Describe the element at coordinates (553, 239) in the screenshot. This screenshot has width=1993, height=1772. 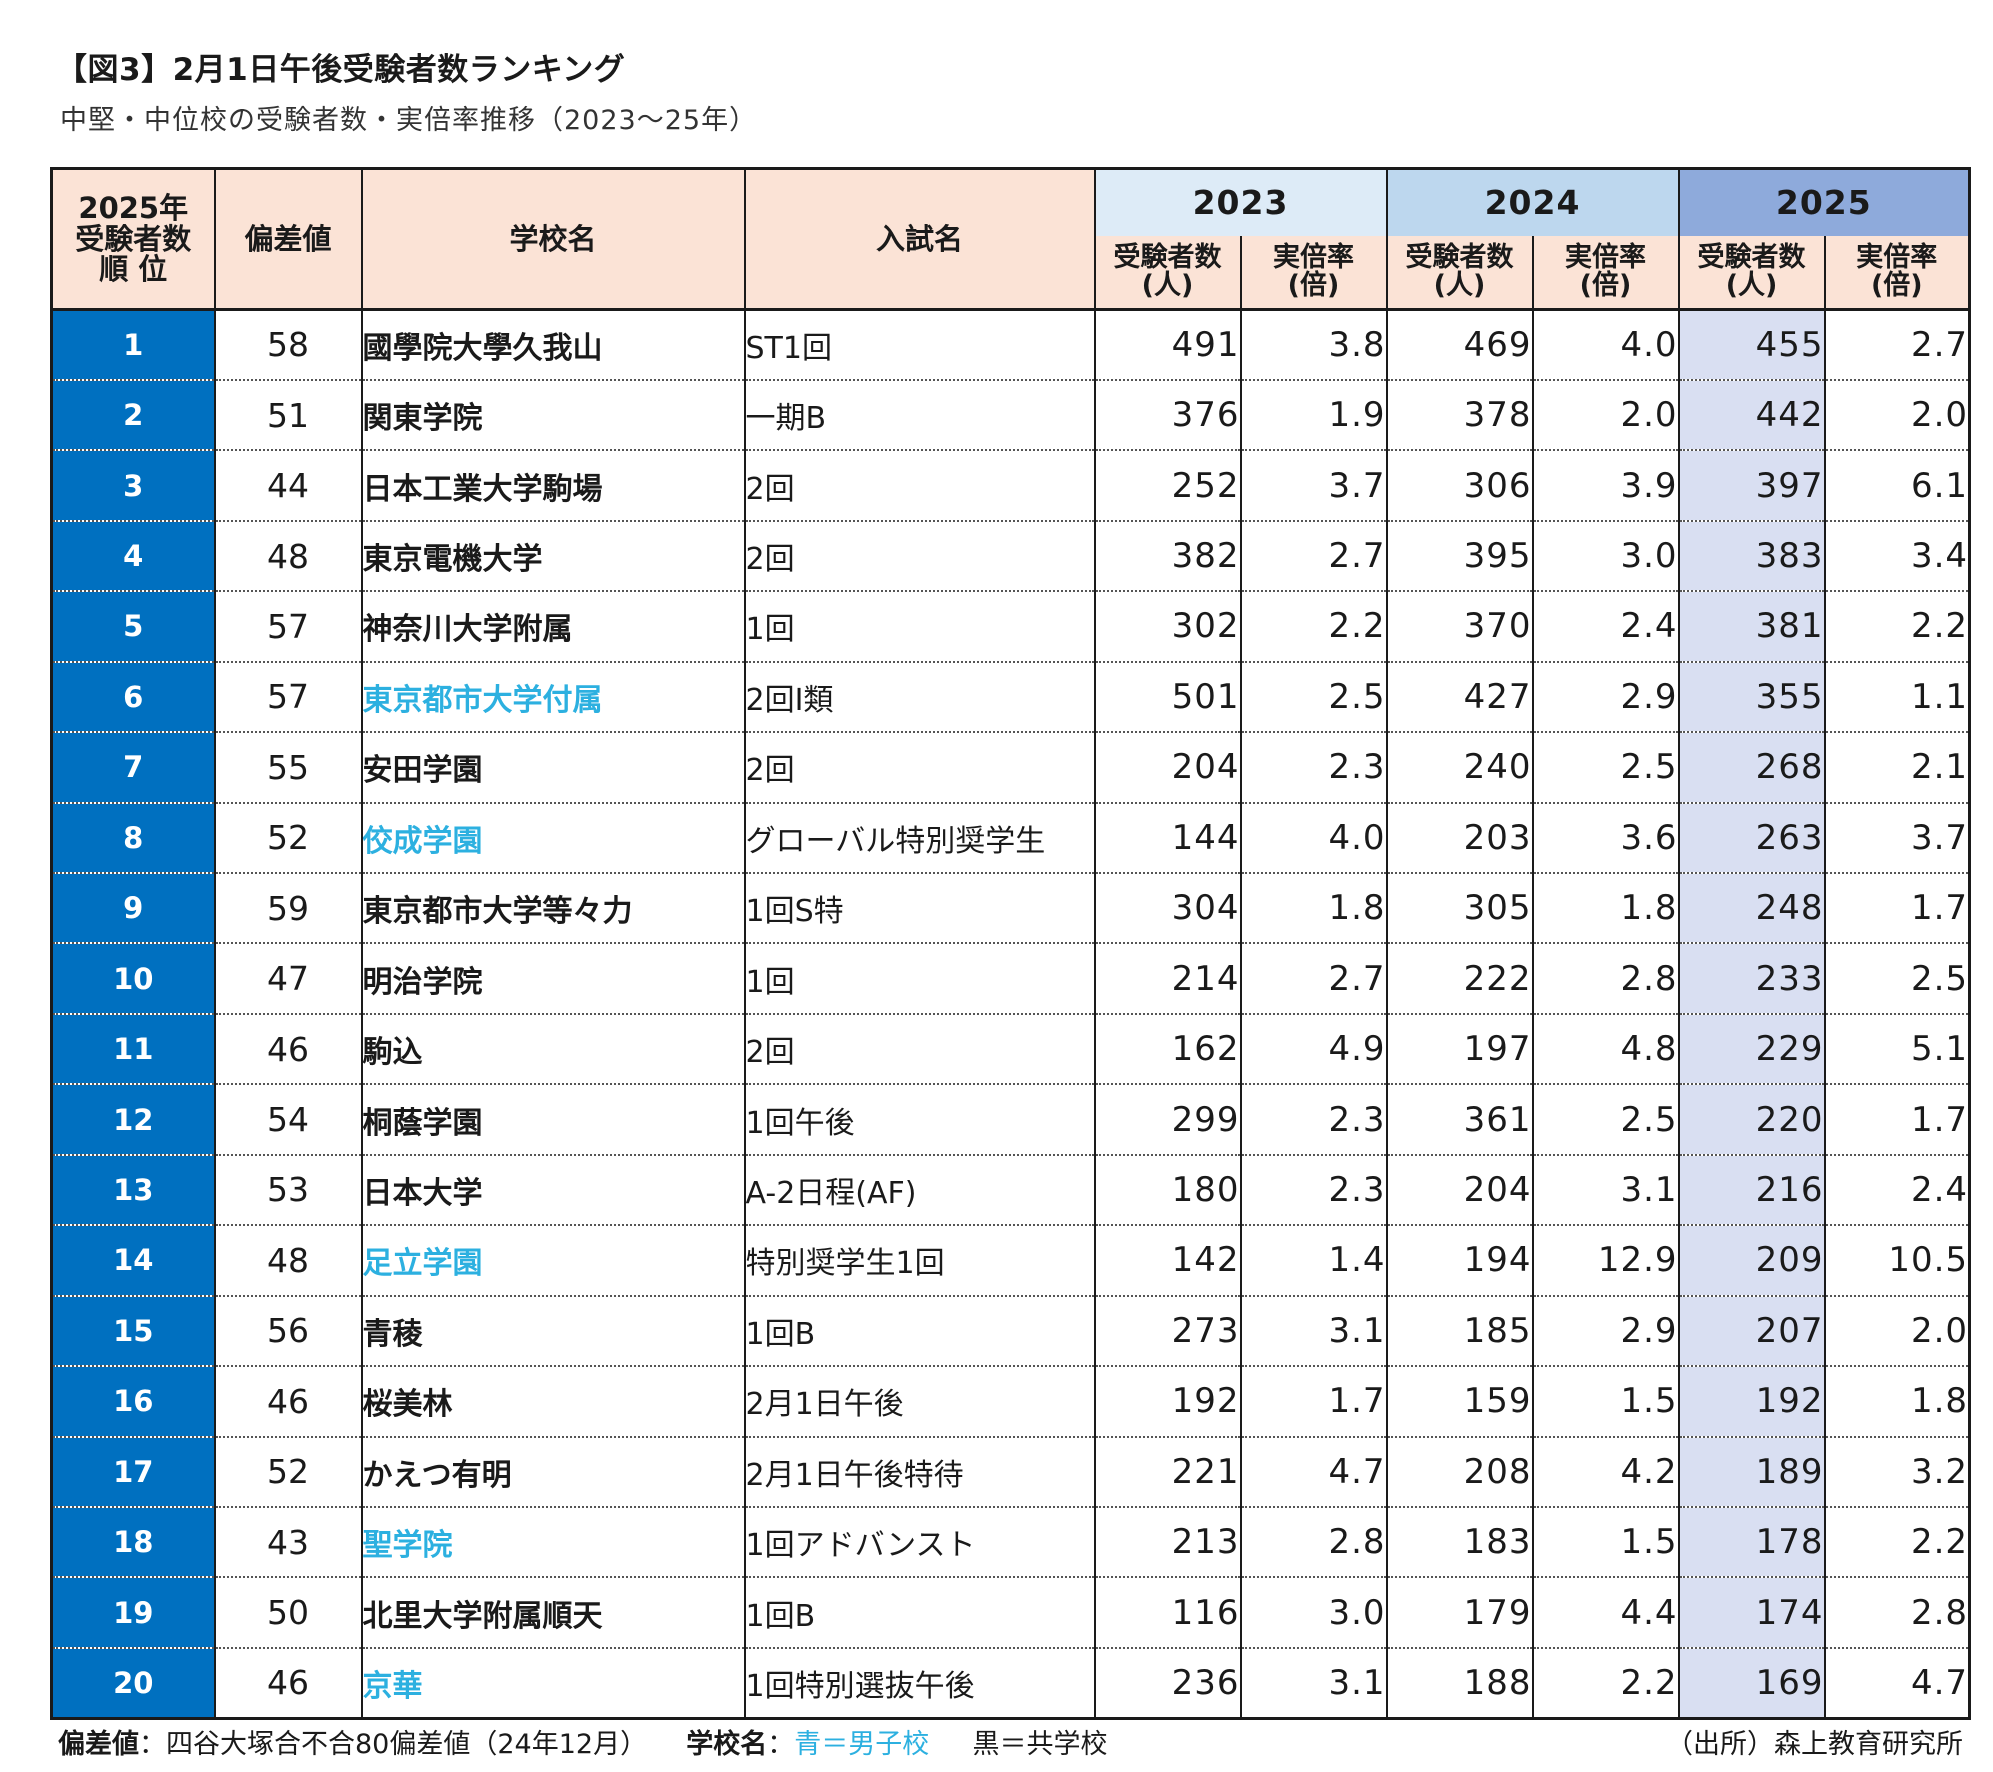
I see `header-school: 学校名` at that location.